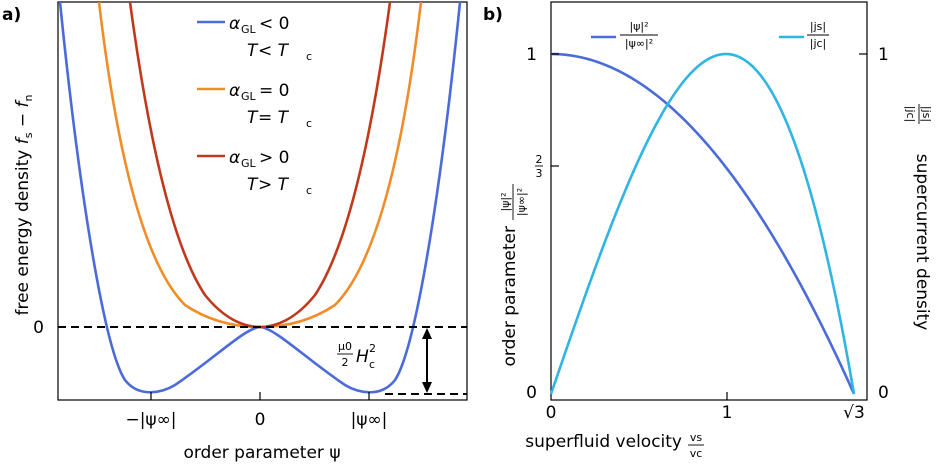  I want to click on x-tick-label-sqrt3: √3, so click(854, 413).